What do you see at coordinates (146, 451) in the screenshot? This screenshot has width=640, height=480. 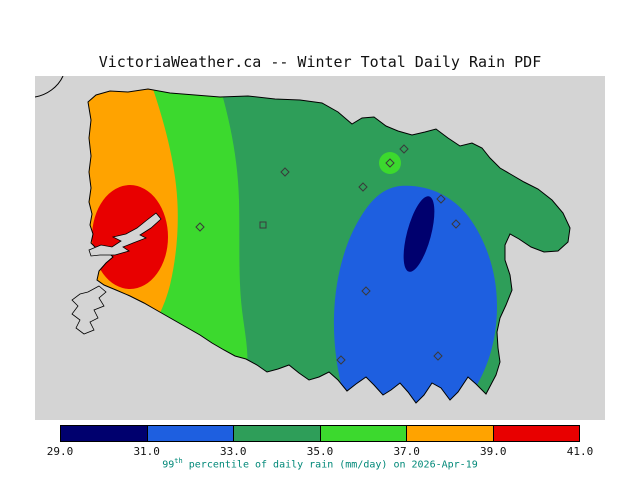 I see `colorbar-tick-label: 31.0` at bounding box center [146, 451].